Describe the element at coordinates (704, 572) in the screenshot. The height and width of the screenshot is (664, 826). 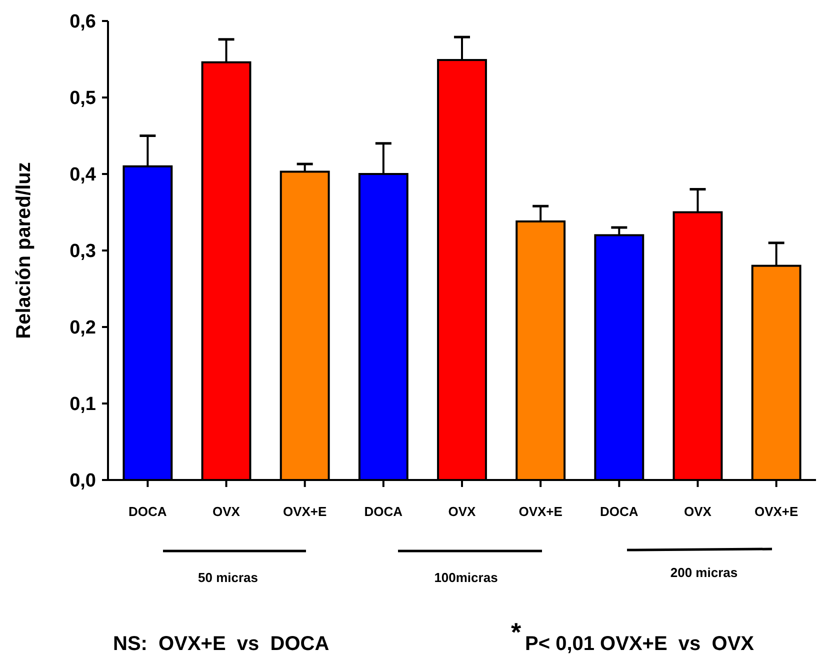
I see `text: 200 micras` at that location.